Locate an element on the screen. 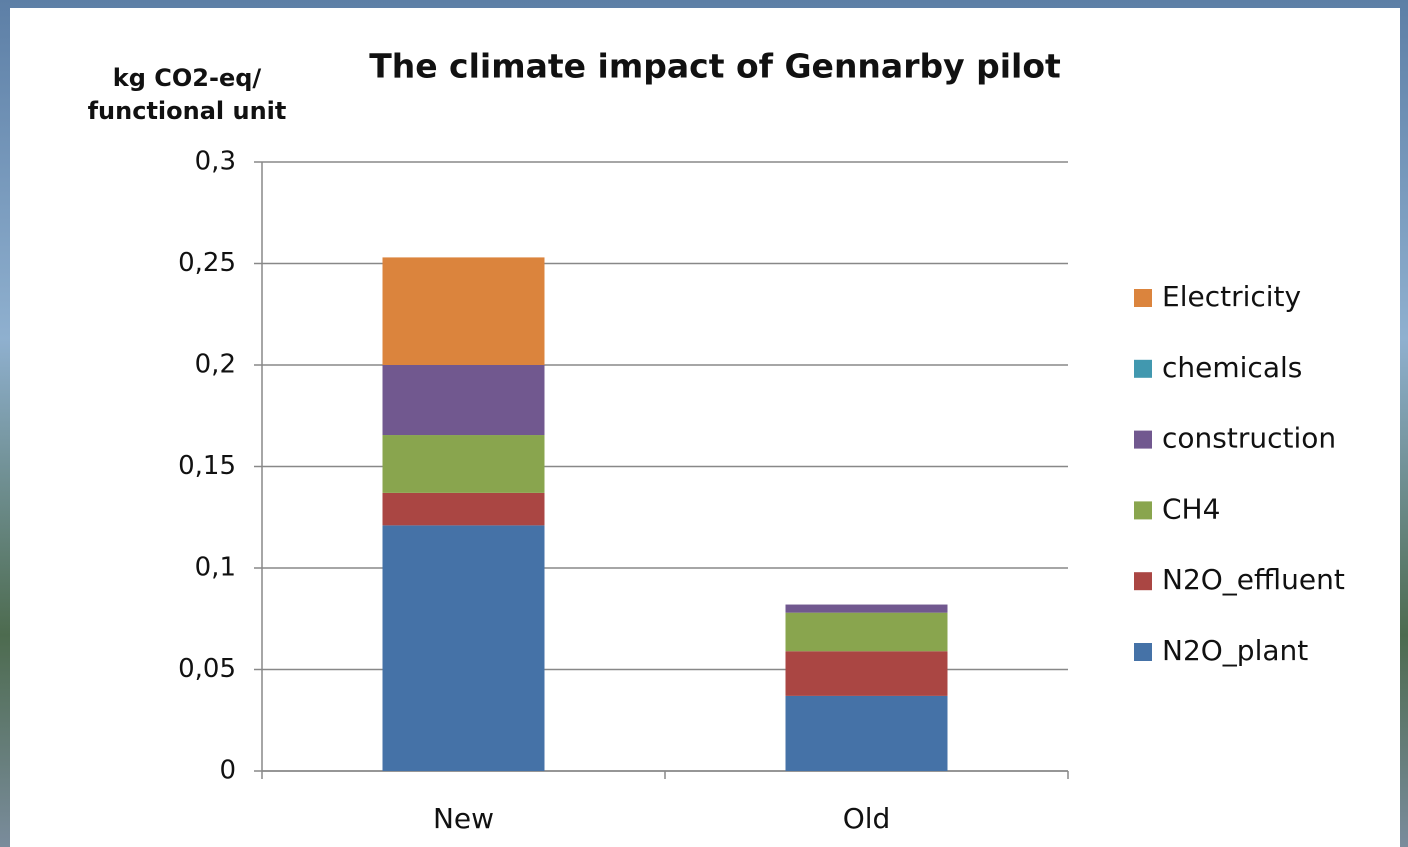 The width and height of the screenshot is (1408, 847). x-tick-label: New is located at coordinates (463, 818).